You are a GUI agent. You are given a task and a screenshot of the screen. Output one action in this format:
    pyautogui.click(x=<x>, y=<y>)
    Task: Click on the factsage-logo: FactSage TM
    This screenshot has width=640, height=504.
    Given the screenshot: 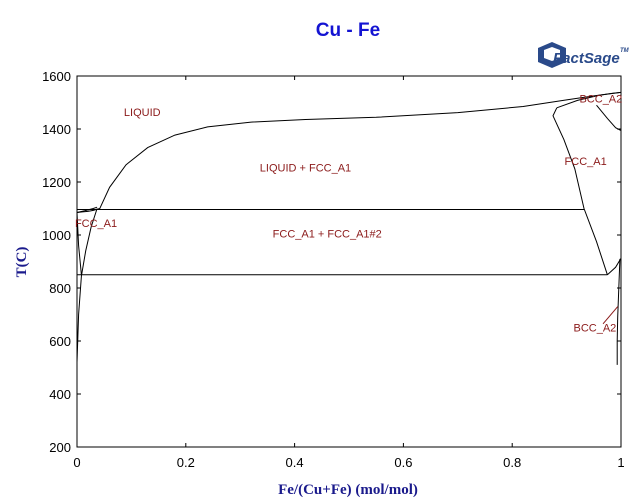 What is the action you would take?
    pyautogui.click(x=584, y=55)
    